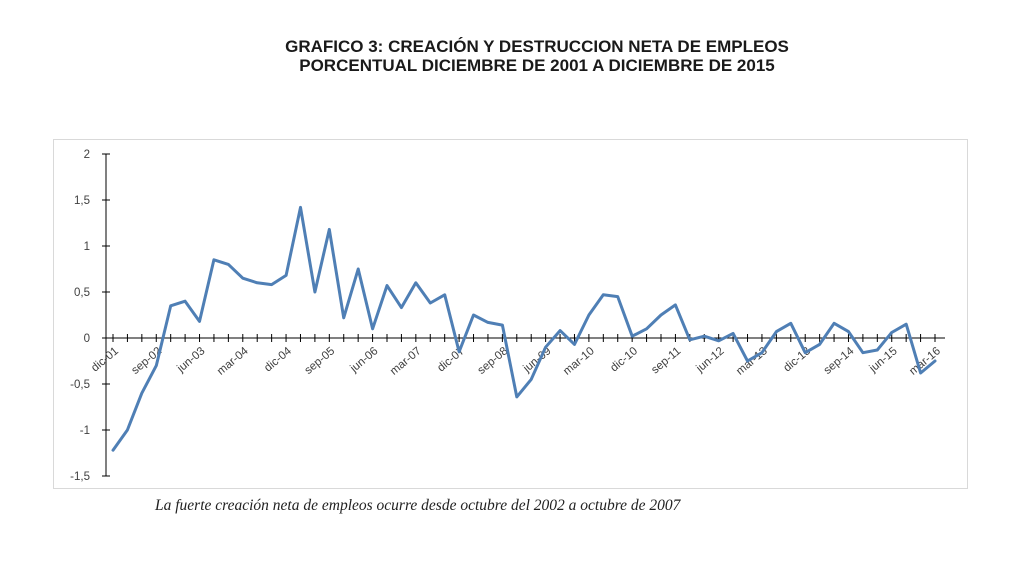 This screenshot has width=1024, height=576. I want to click on x-tick-label: dic-04, so click(278, 360).